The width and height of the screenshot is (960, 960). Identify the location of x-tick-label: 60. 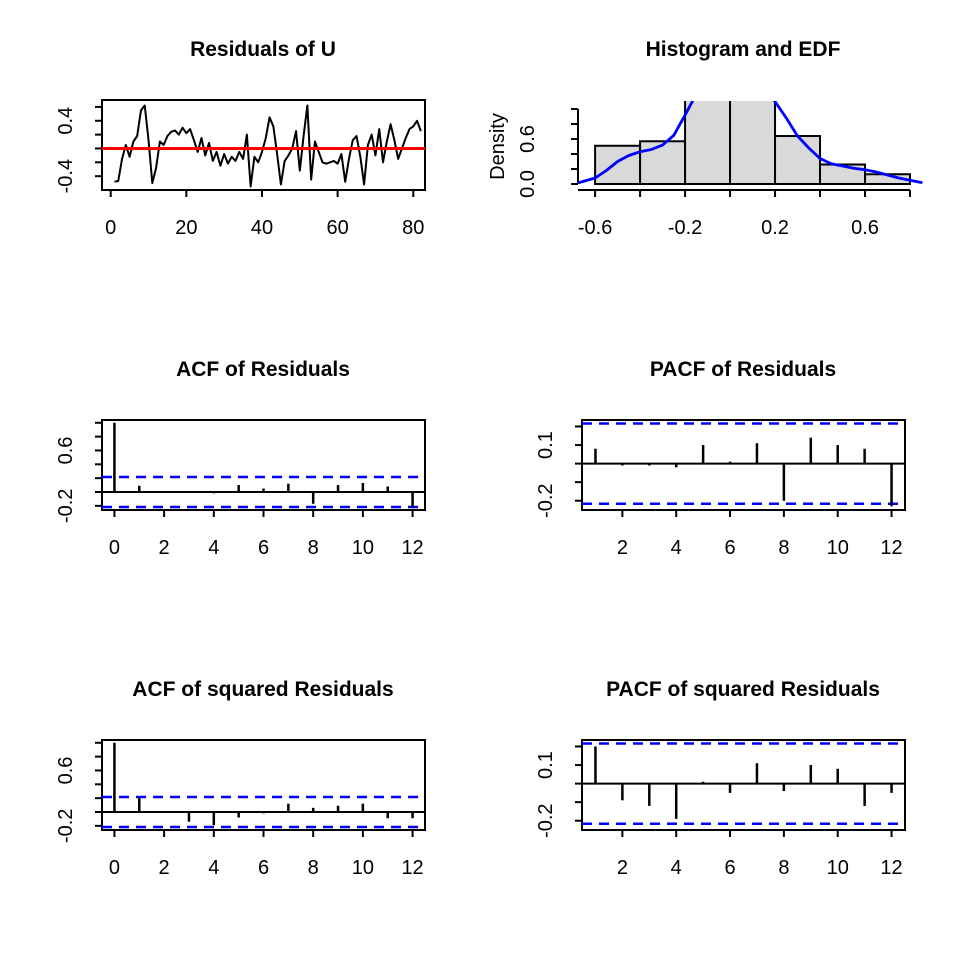
(338, 228).